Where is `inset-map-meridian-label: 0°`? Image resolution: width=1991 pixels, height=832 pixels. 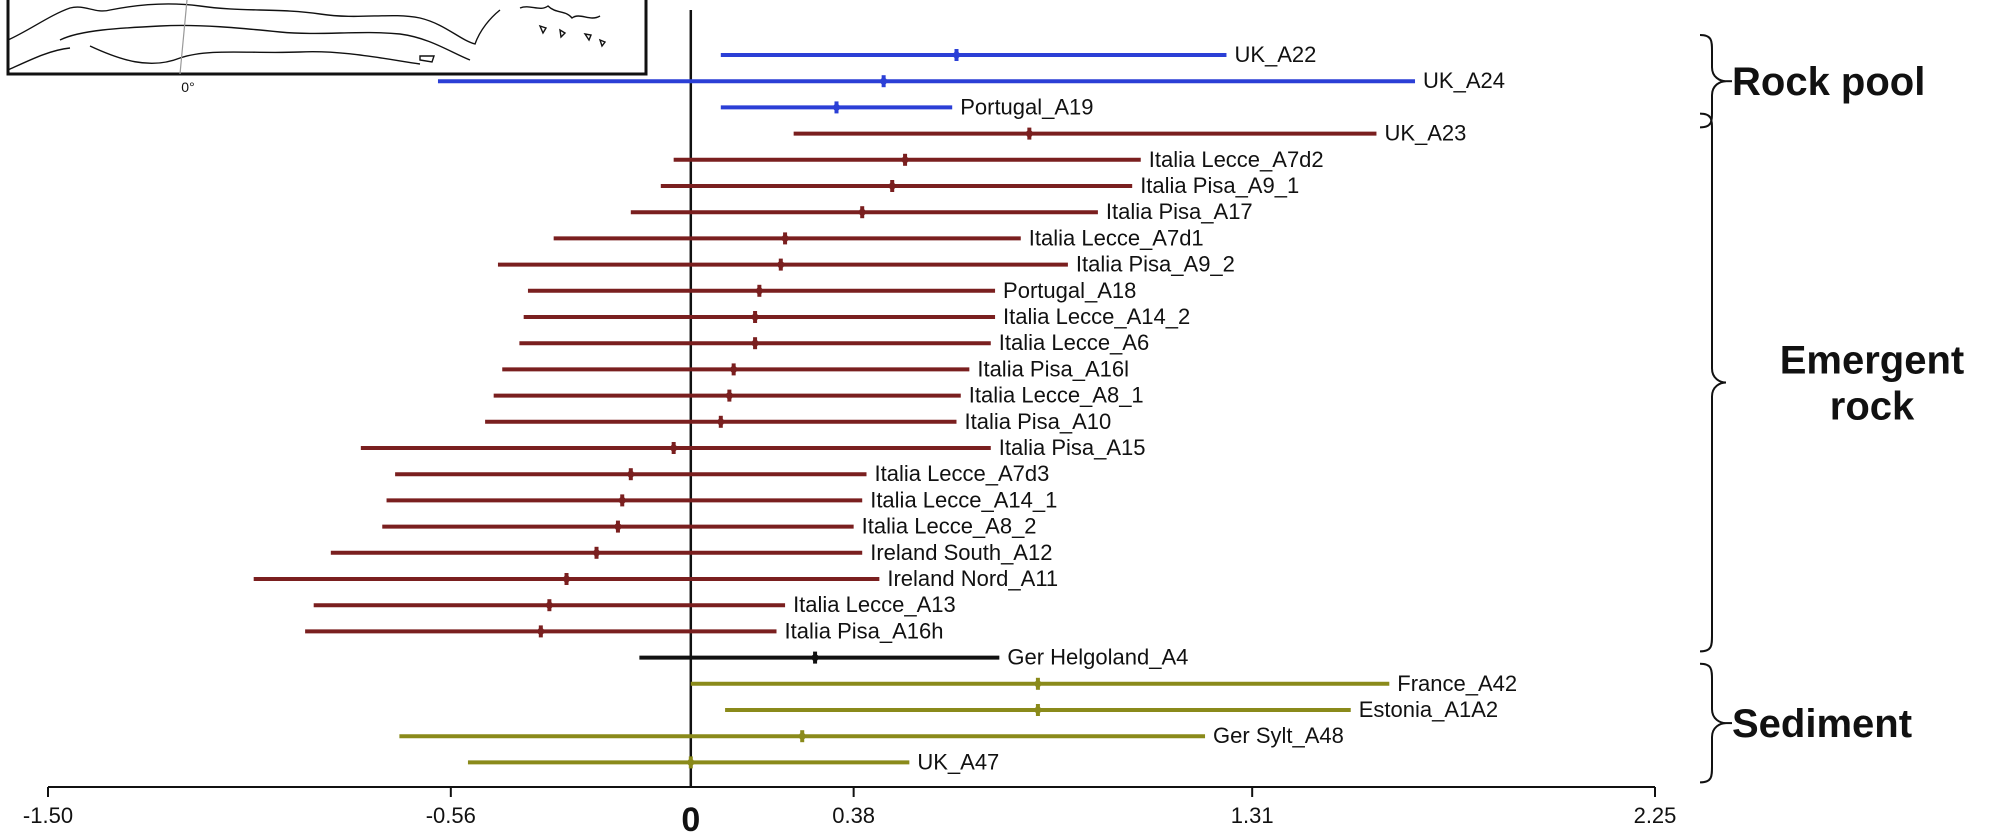 inset-map-meridian-label: 0° is located at coordinates (187, 87).